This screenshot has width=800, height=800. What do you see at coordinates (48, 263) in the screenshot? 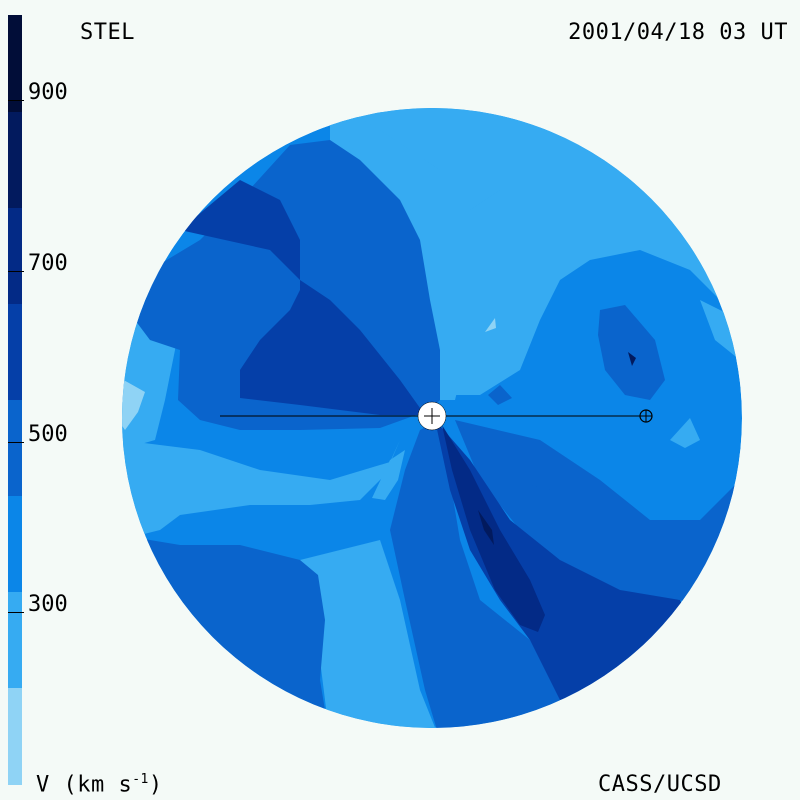
I see `colorbar-tick-700: 700` at bounding box center [48, 263].